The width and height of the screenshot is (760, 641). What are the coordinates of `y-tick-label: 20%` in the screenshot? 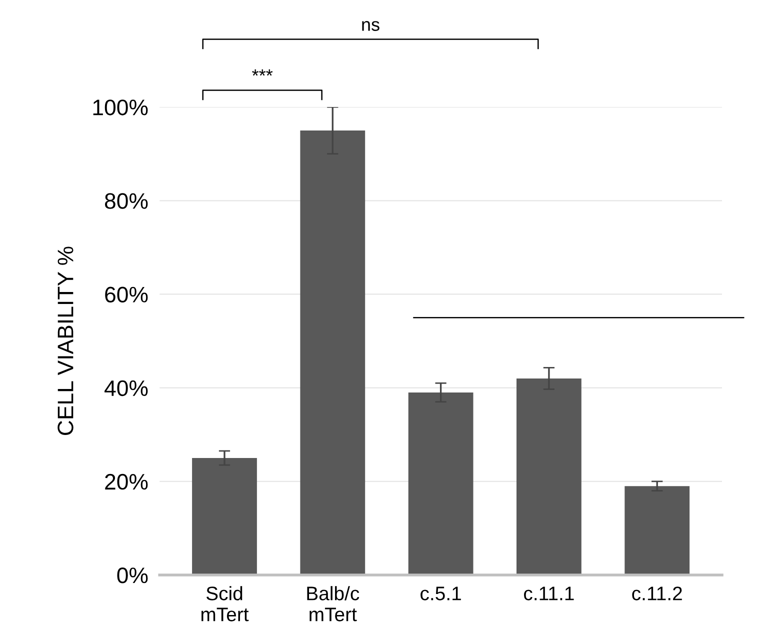 It's located at (126, 482).